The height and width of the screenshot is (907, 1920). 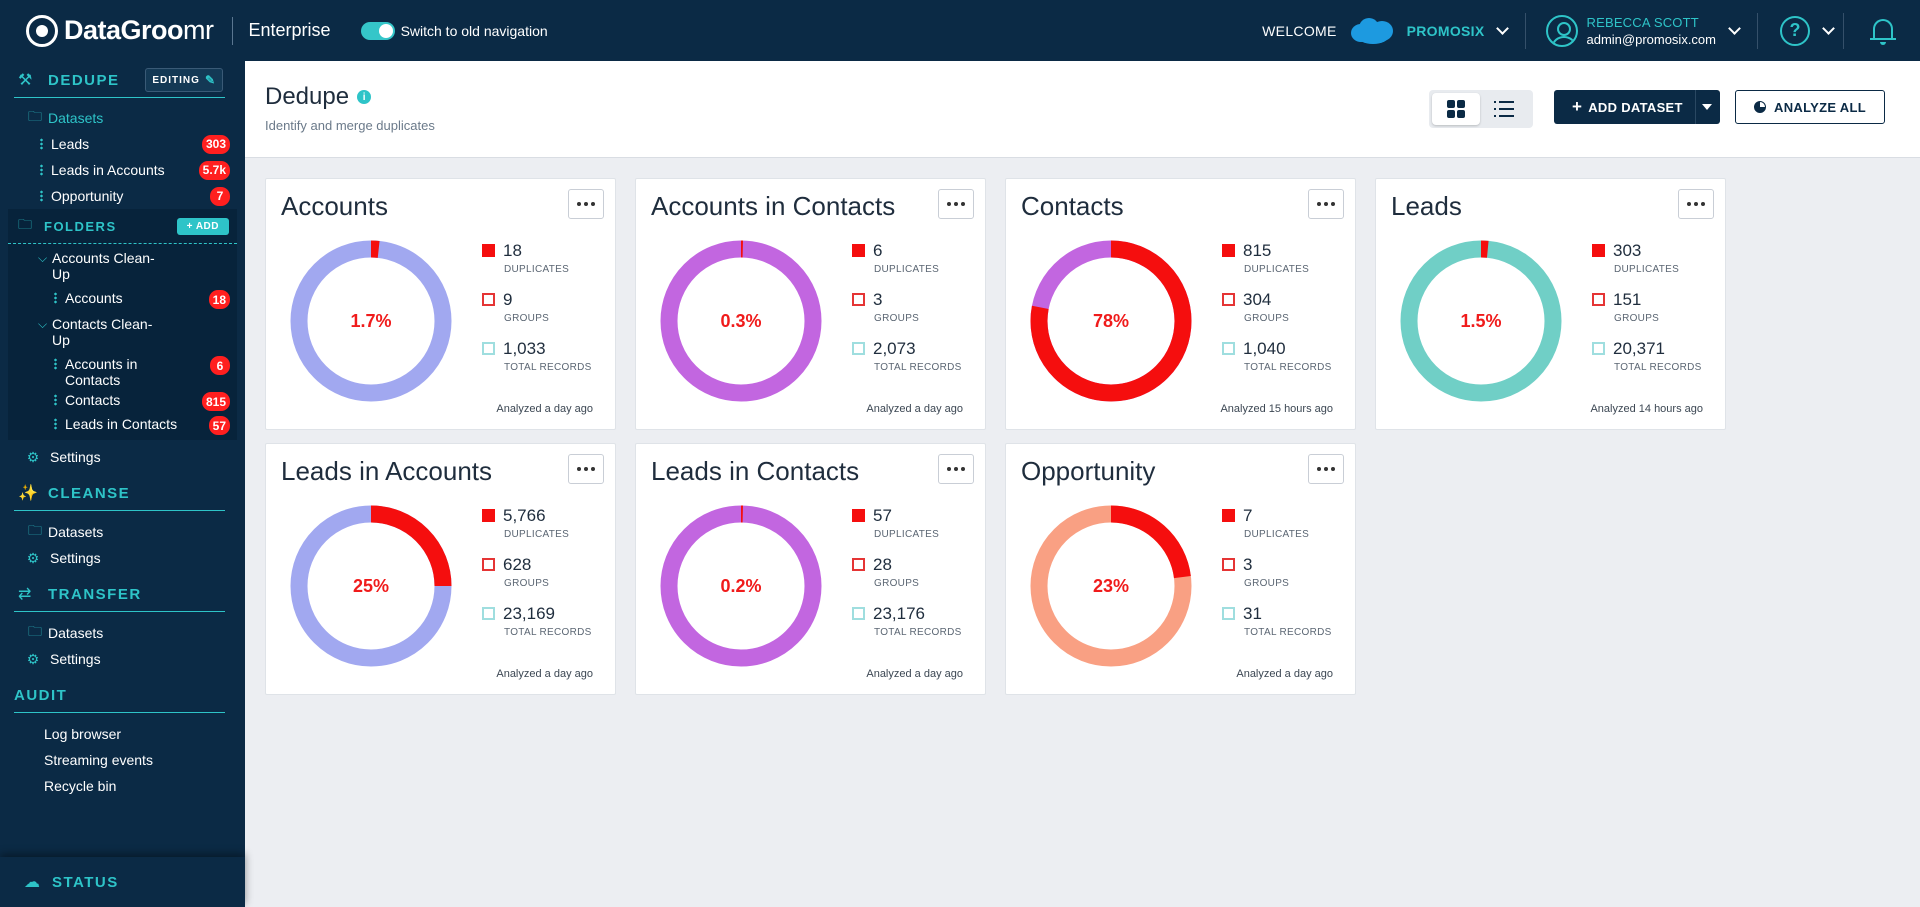 I want to click on toggle-switch, so click(x=377, y=30).